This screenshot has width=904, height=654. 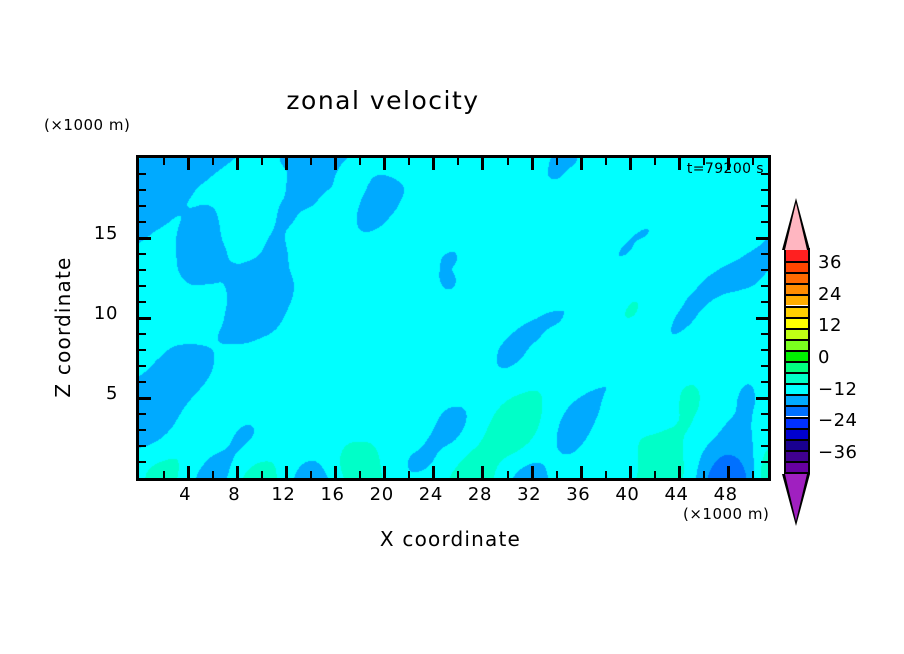 I want to click on x-axis-title: X coordinate, so click(x=450, y=539).